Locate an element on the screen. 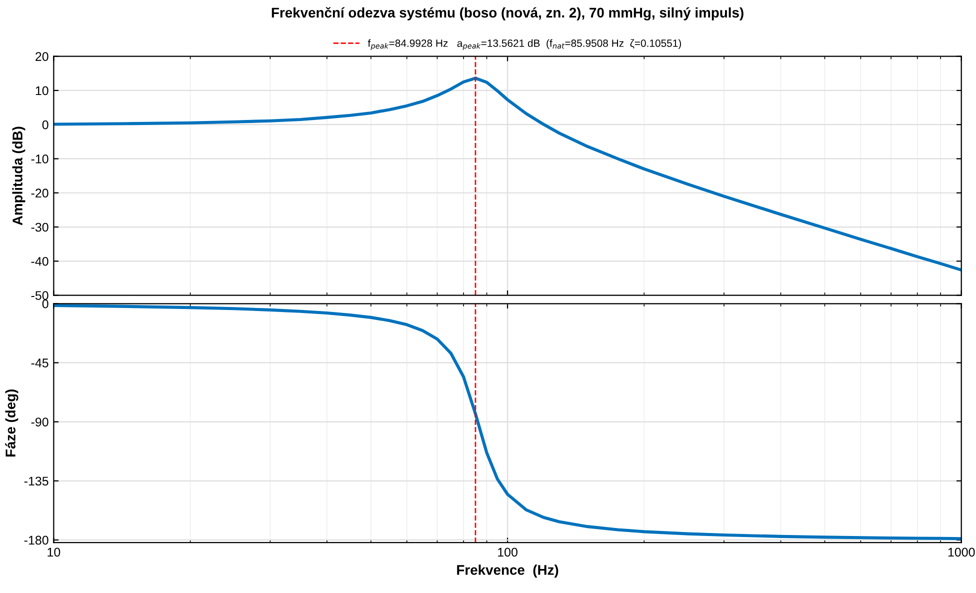  x-tick-label: 100 is located at coordinates (508, 552).